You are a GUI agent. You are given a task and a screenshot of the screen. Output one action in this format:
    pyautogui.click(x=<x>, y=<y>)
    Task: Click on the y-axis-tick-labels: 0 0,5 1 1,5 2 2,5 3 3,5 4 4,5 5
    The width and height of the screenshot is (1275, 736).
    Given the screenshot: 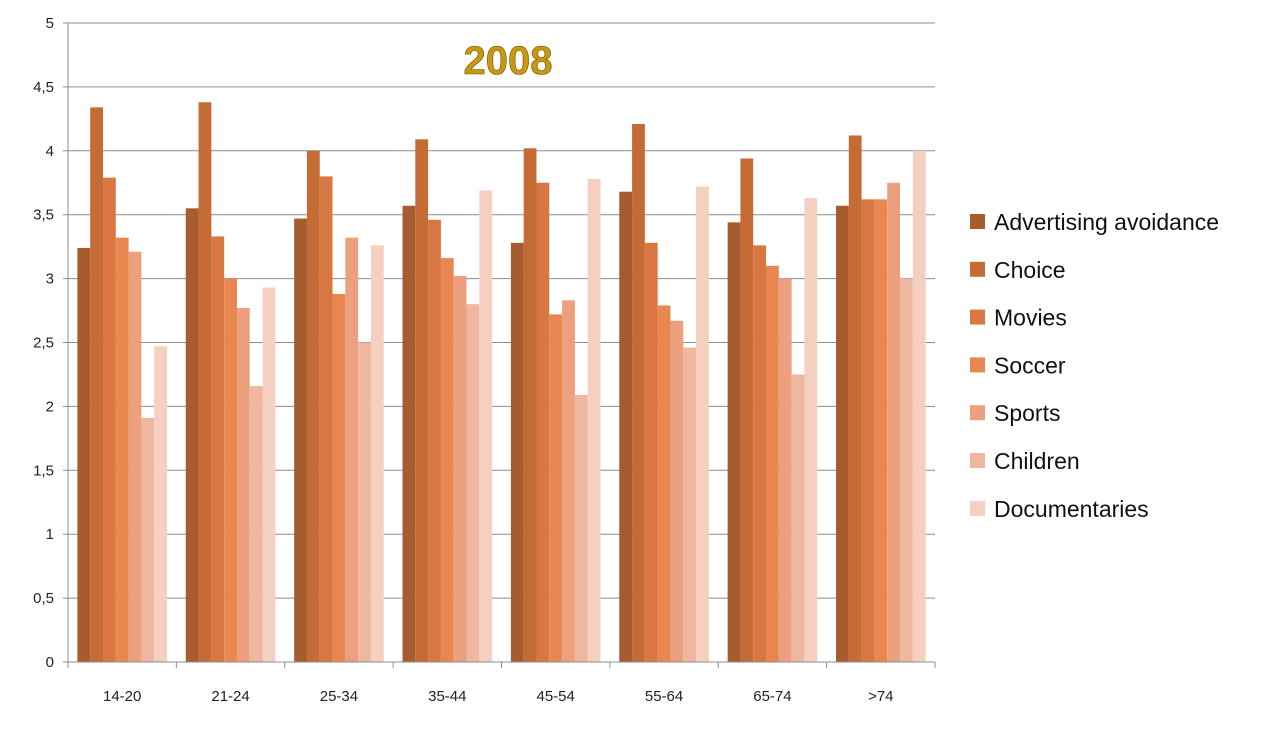 What is the action you would take?
    pyautogui.click(x=43, y=343)
    